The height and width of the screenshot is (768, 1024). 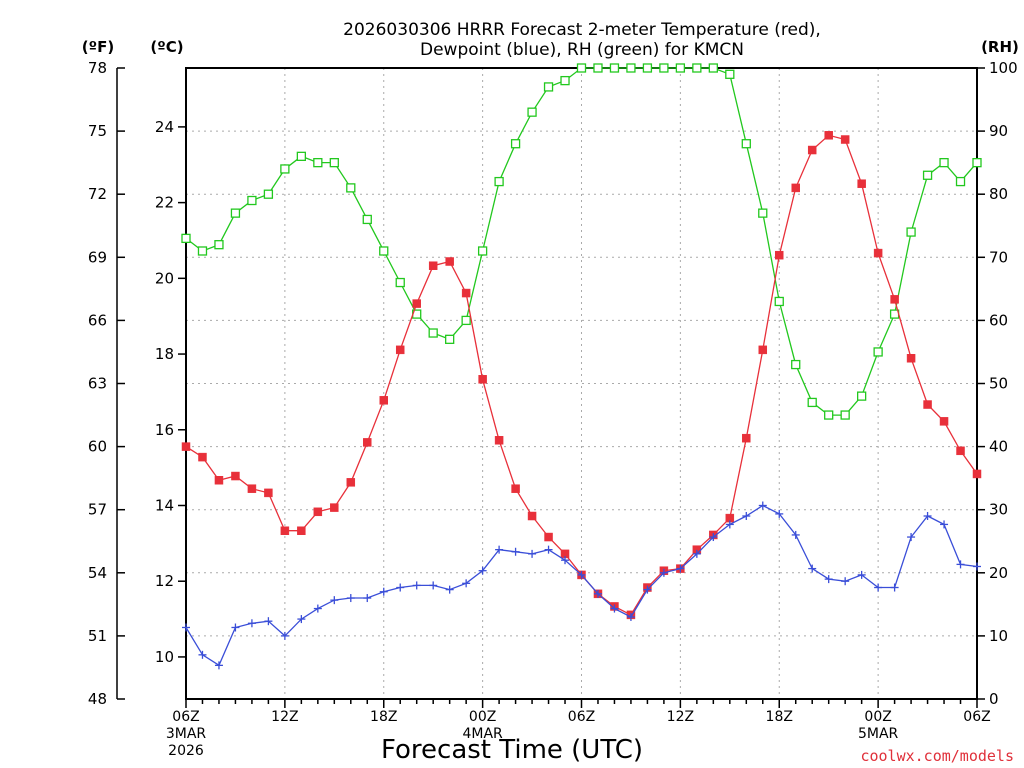 I want to click on x-tick-label: 18Z, so click(x=383, y=717).